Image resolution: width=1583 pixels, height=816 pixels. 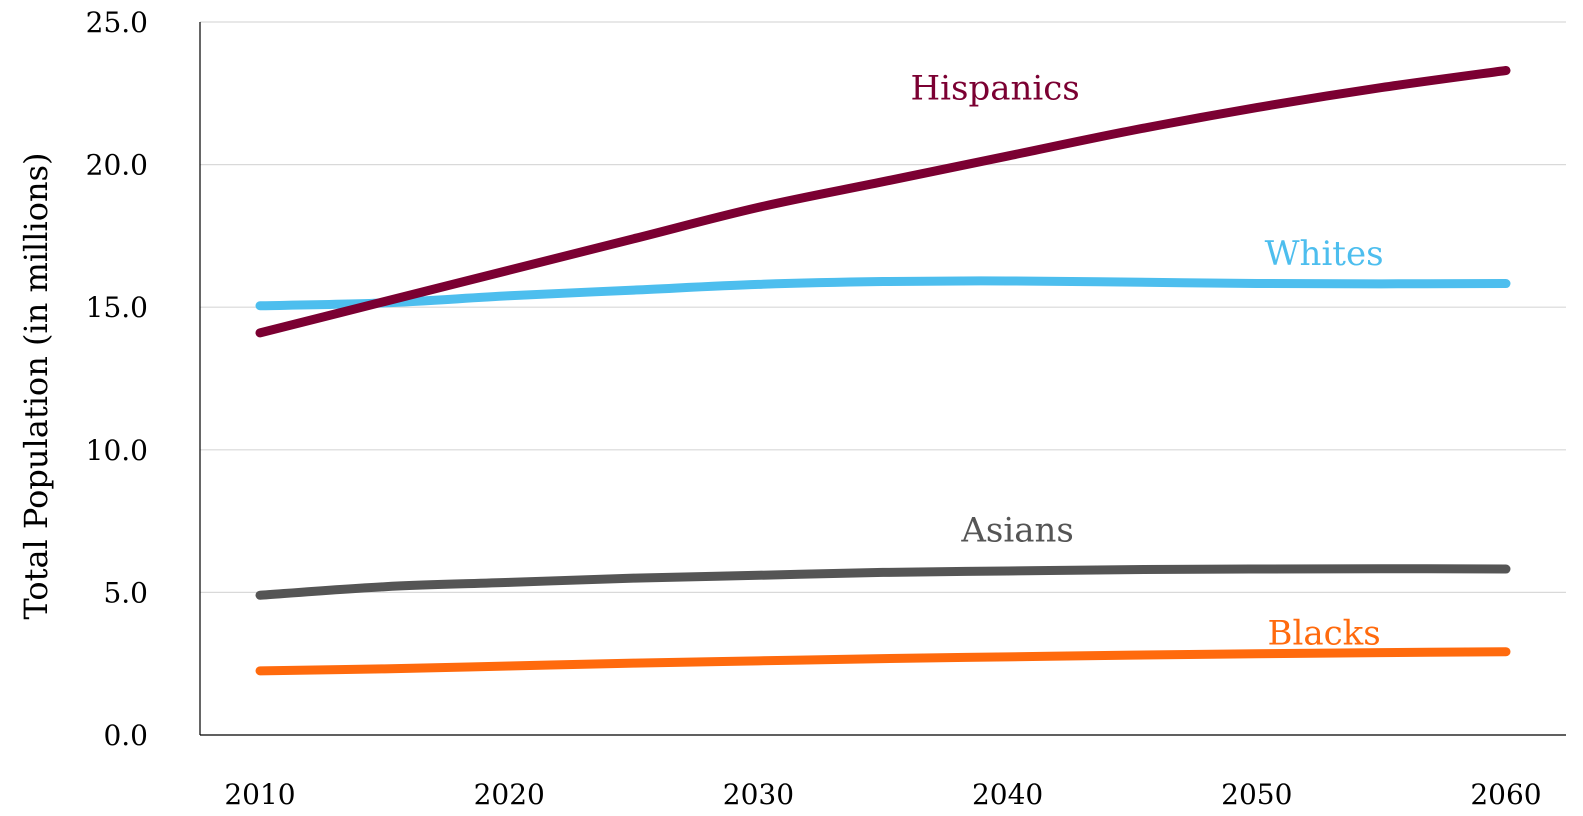 I want to click on x-tick-label: 2020, so click(x=509, y=794).